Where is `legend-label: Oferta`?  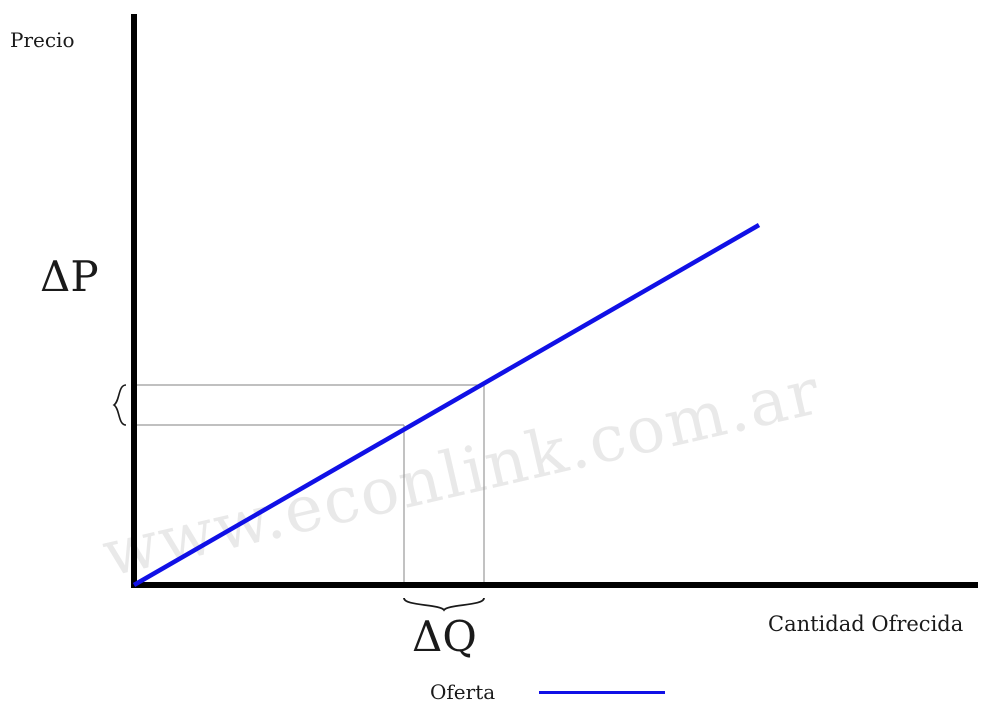 legend-label: Oferta is located at coordinates (463, 692).